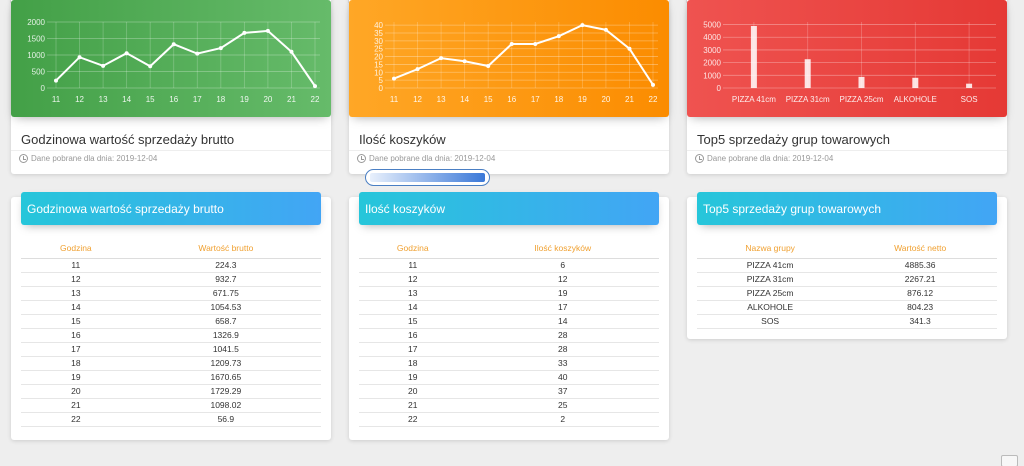 Image resolution: width=1024 pixels, height=466 pixels. Describe the element at coordinates (509, 58) in the screenshot. I see `baskets-line-chart: 0 5 10 15 20 25 30 35 40 11 12 13 14 15 16 17 18 19 20 21 22` at that location.